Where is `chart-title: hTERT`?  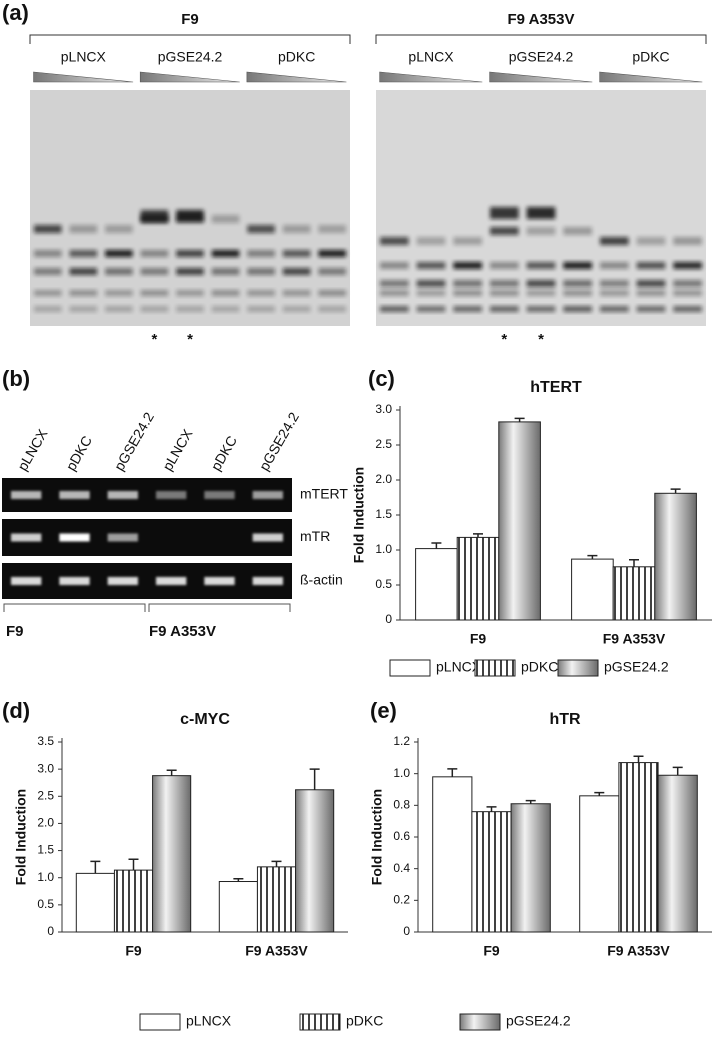 chart-title: hTERT is located at coordinates (556, 387).